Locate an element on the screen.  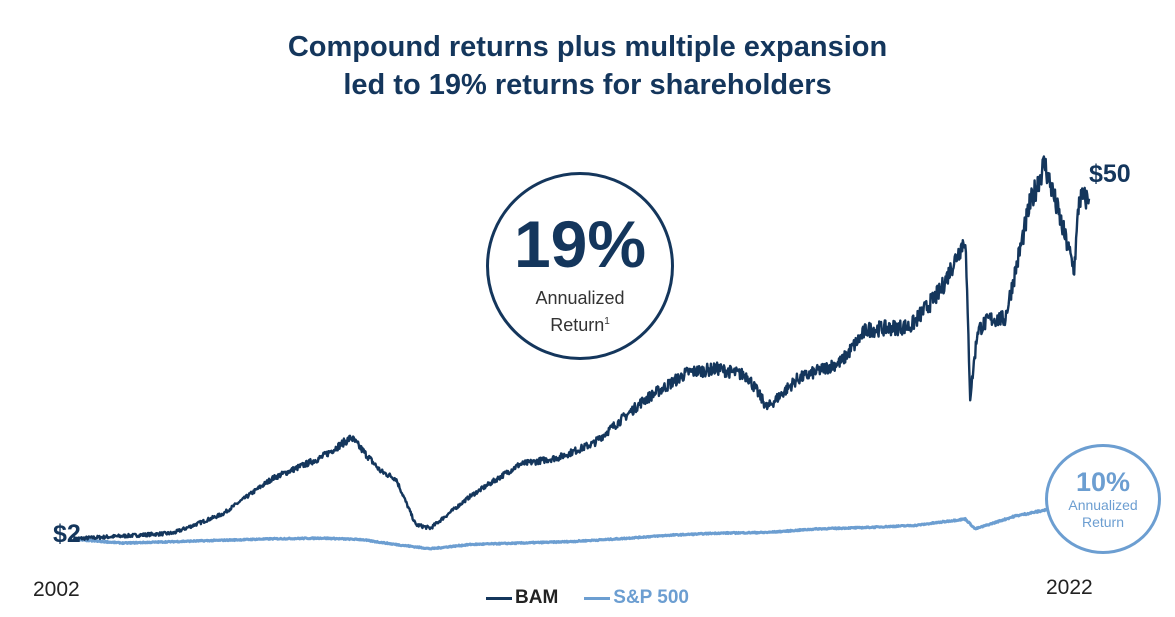
start-value-label: $2 is located at coordinates (67, 534).